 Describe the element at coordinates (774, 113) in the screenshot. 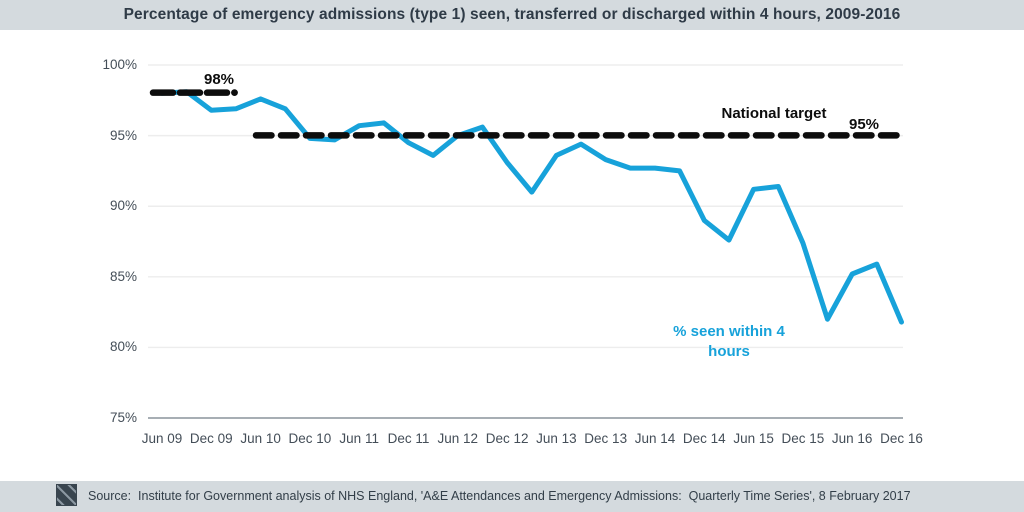

I see `national-target-annotation: National target` at that location.